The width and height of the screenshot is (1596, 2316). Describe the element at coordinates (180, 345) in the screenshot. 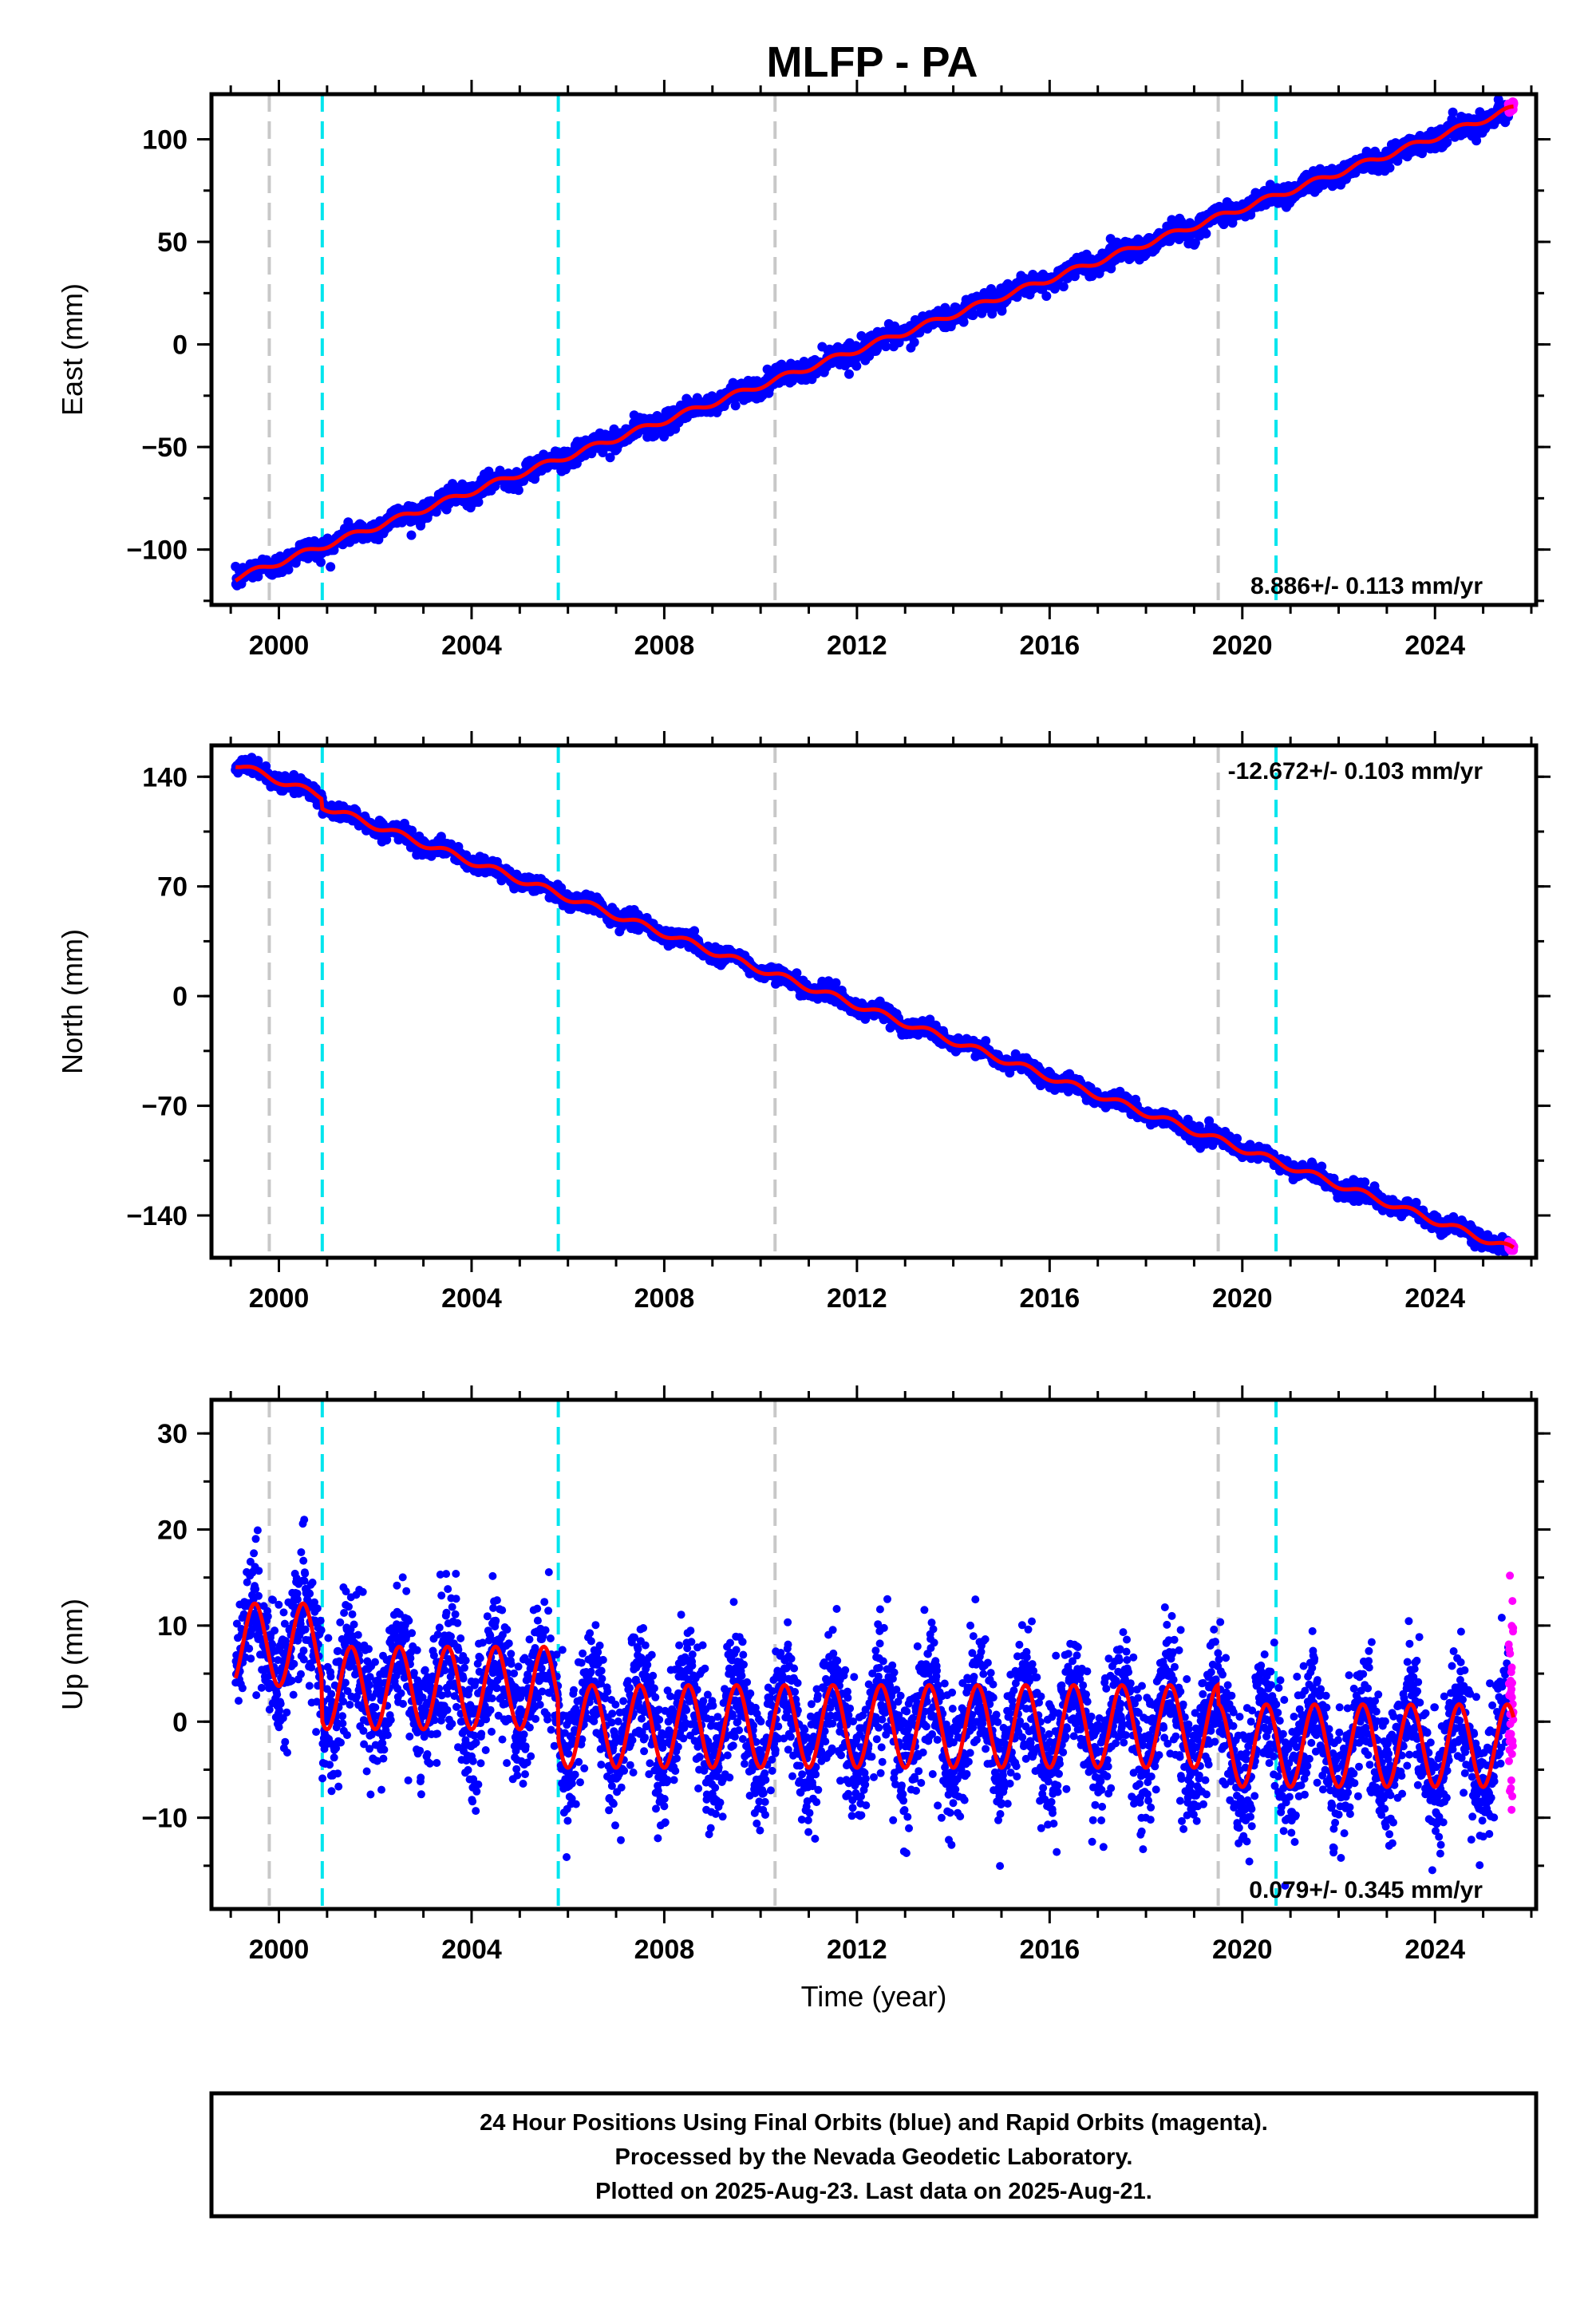

I see `y-tick-label: 0` at that location.